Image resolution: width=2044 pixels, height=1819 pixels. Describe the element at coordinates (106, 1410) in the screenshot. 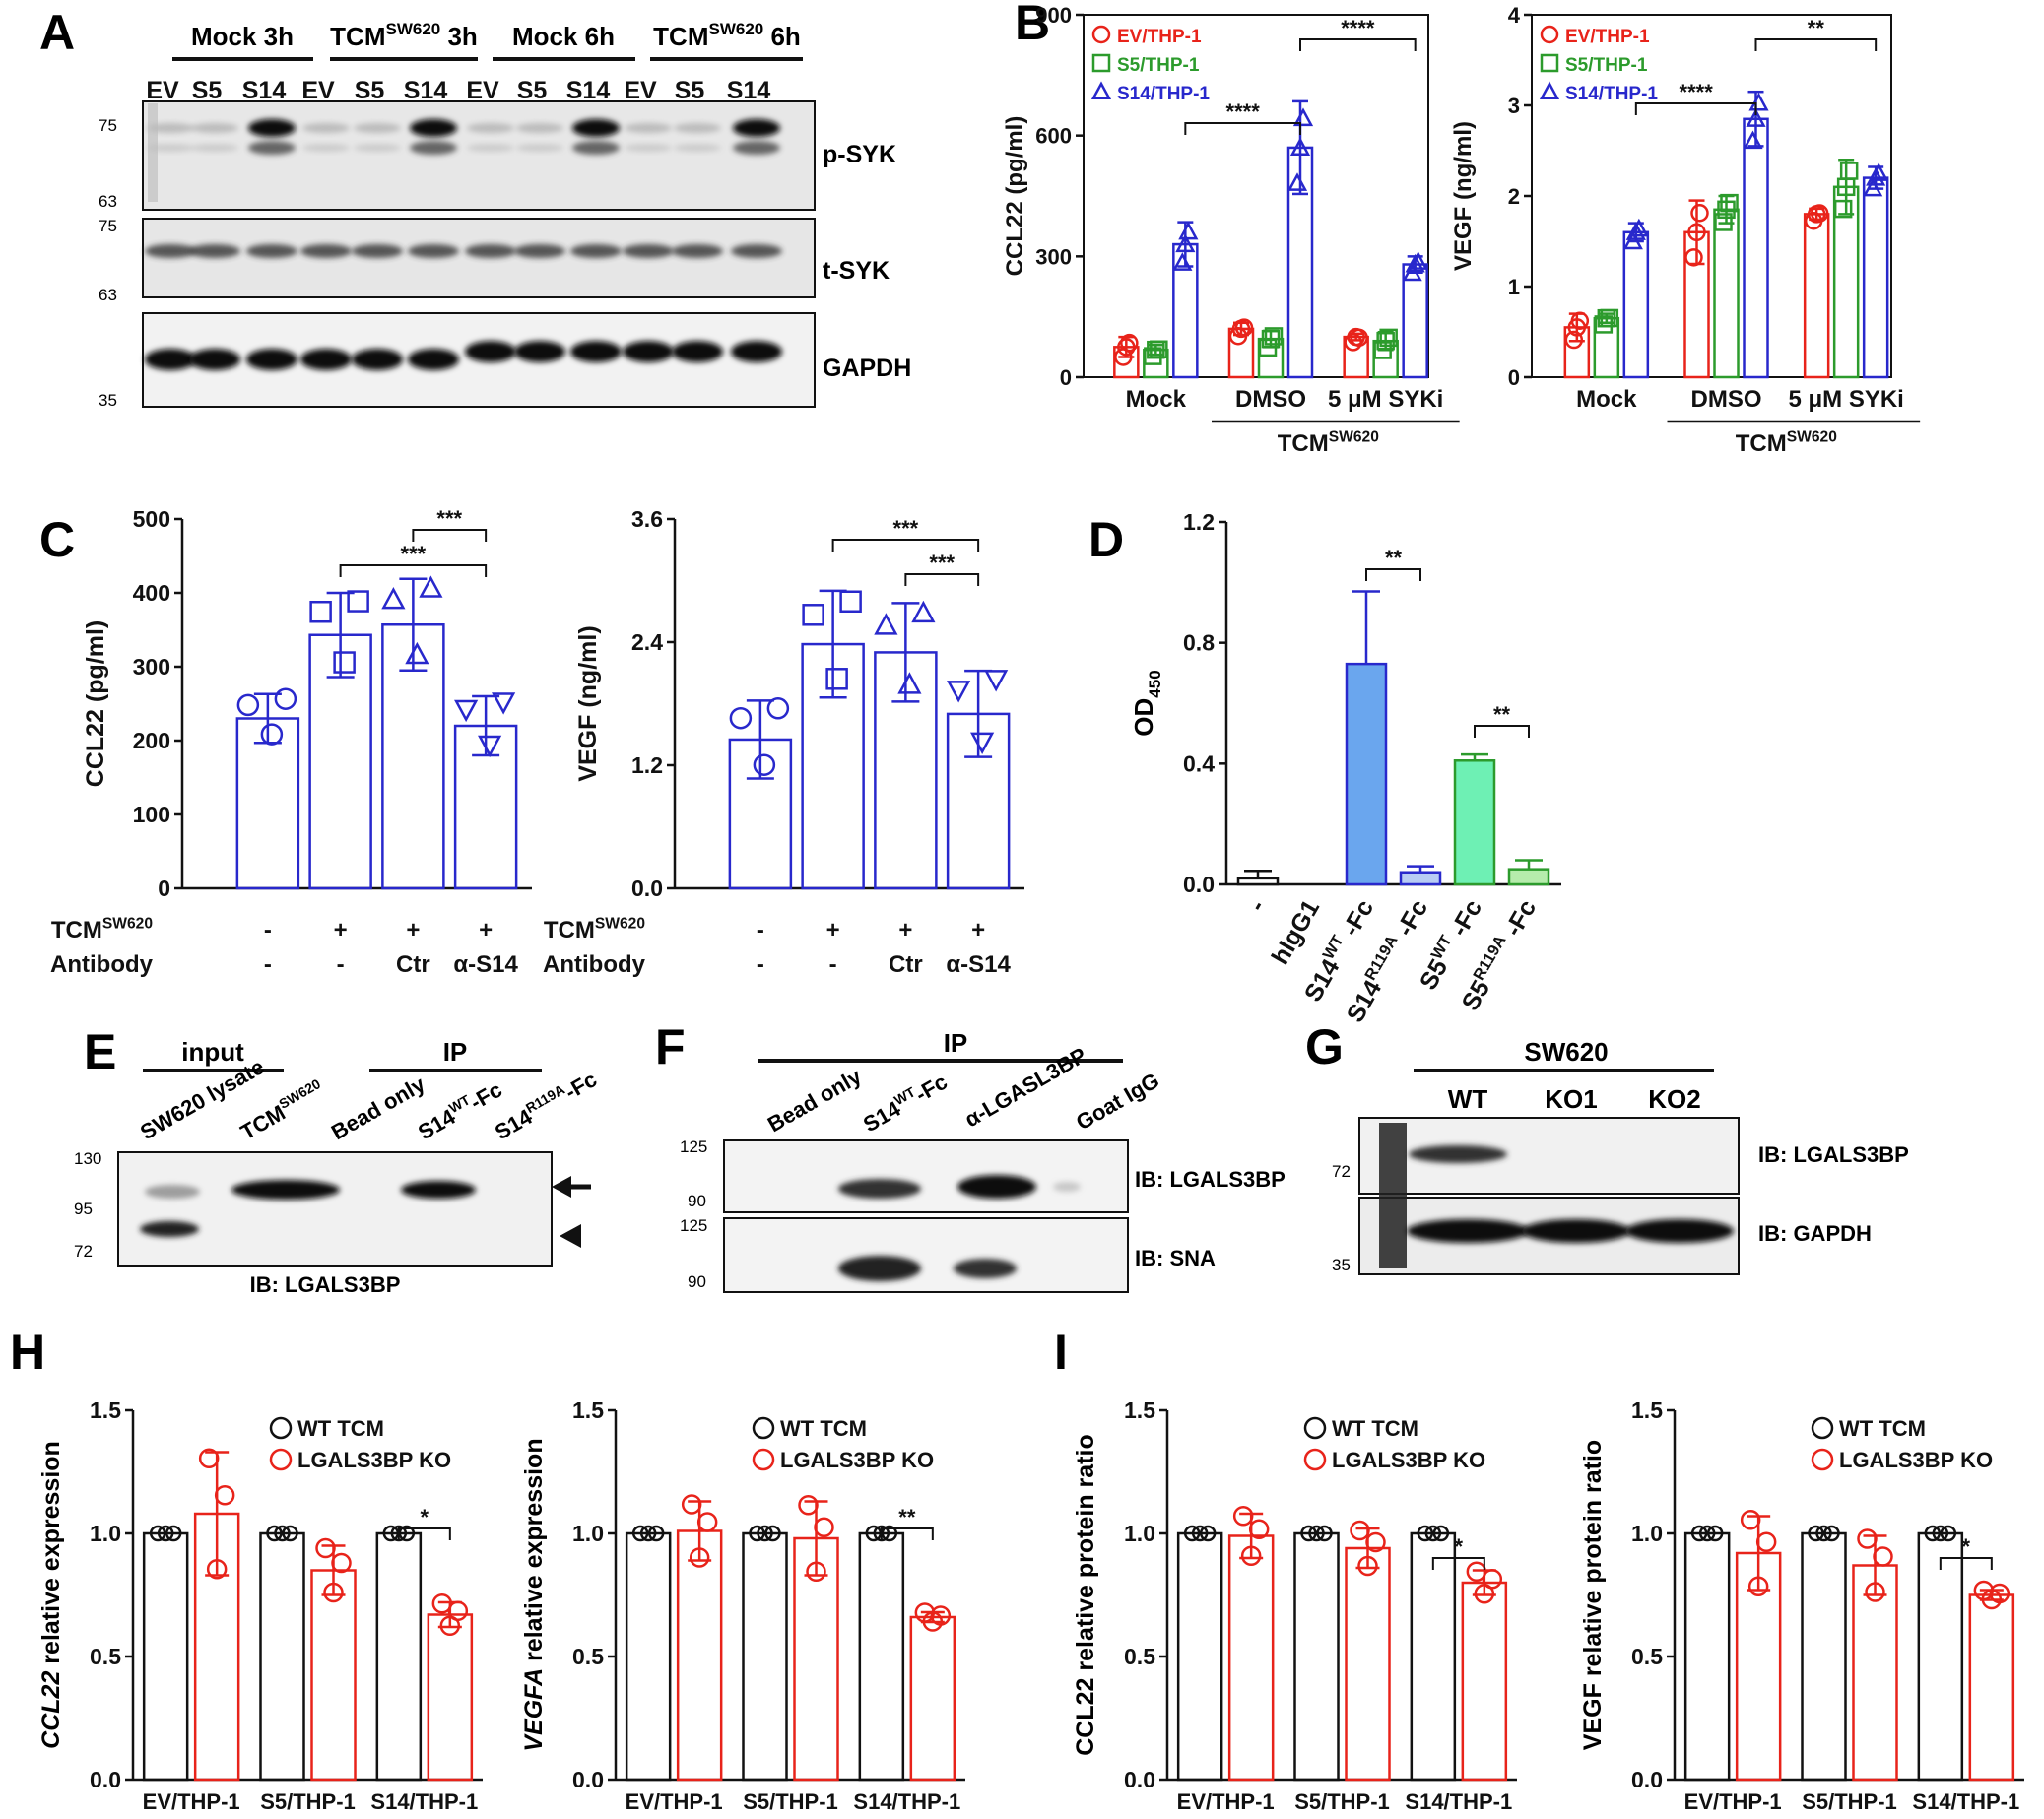

I see `y-tick-label: 1.5` at that location.